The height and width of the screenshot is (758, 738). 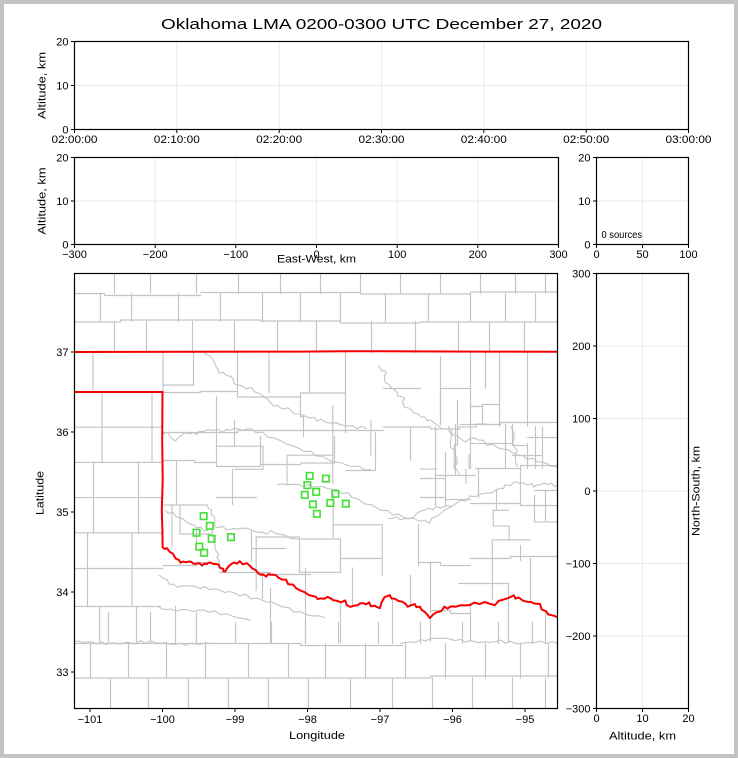 What do you see at coordinates (62, 673) in the screenshot?
I see `svg-text: 33` at bounding box center [62, 673].